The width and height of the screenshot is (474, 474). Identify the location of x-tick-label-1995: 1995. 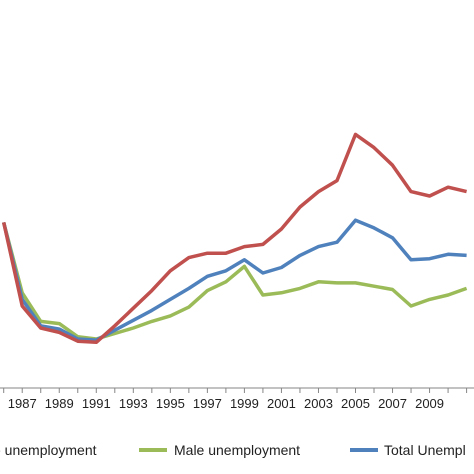
(170, 403).